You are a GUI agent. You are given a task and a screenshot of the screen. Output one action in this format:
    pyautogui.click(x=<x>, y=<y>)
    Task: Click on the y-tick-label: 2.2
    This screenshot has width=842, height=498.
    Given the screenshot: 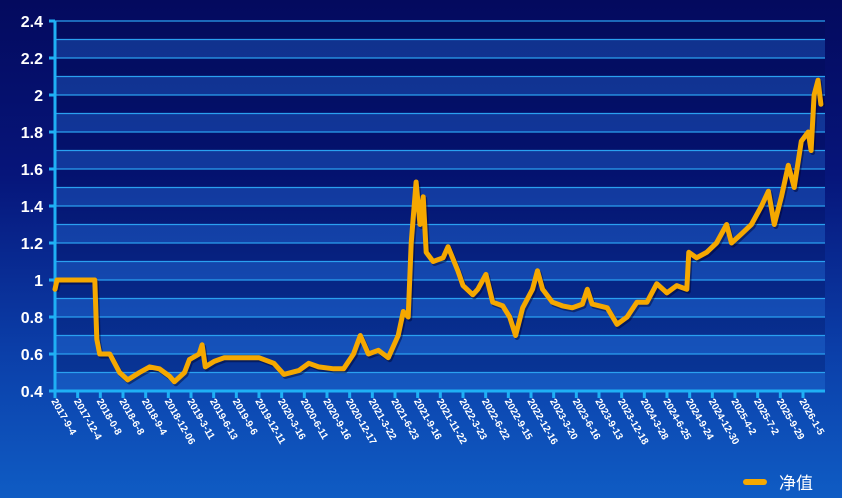 What is the action you would take?
    pyautogui.click(x=32, y=59)
    